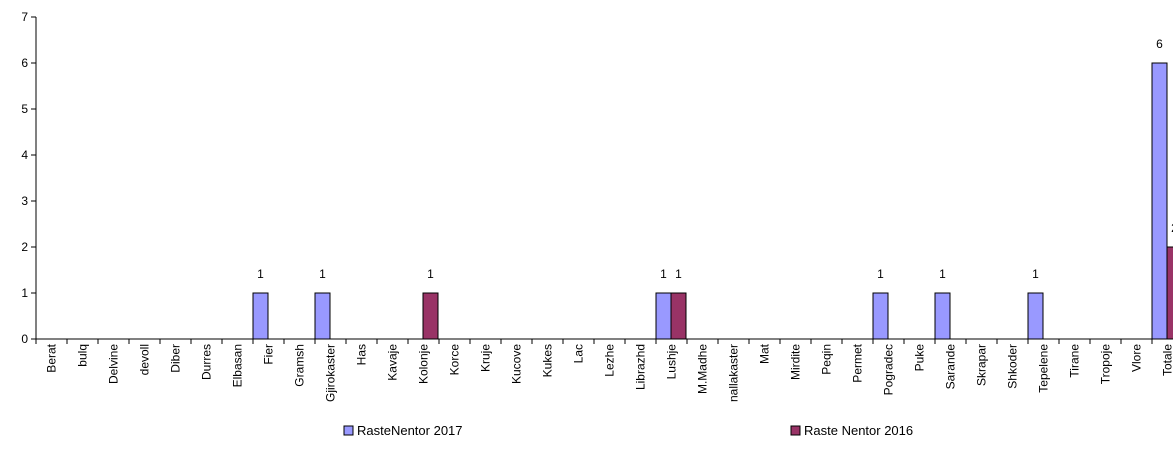  What do you see at coordinates (207, 362) in the screenshot?
I see `x-tick-label: Durres` at bounding box center [207, 362].